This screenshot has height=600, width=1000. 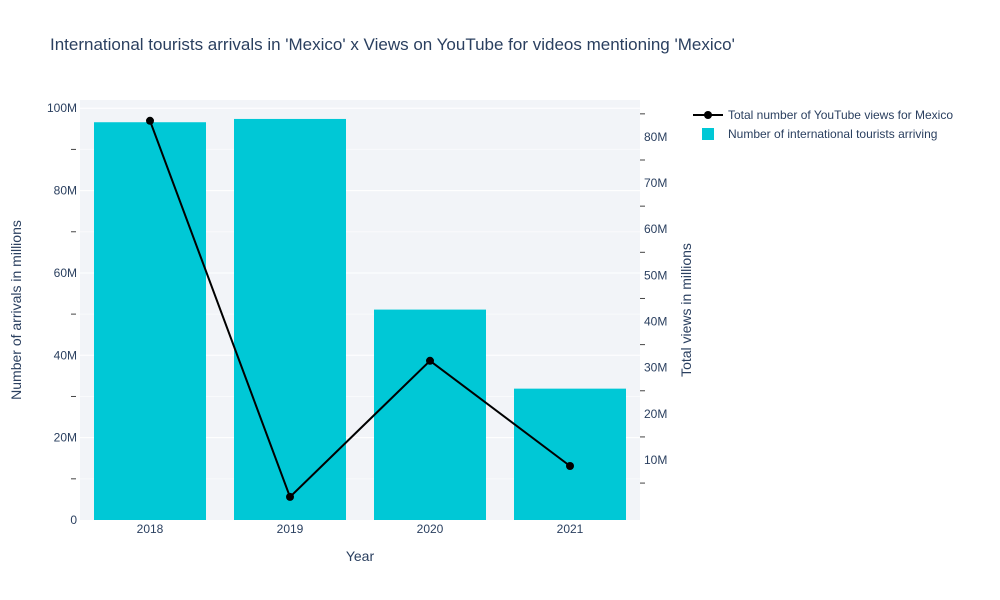 What do you see at coordinates (655, 275) in the screenshot?
I see `y2-tick-label: 50M` at bounding box center [655, 275].